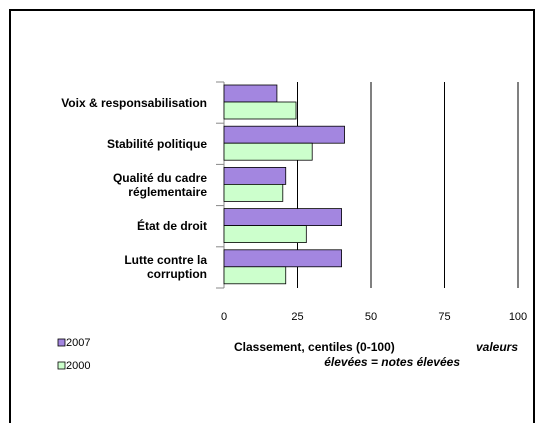  Describe the element at coordinates (224, 317) in the screenshot. I see `x-tick-label: 0` at that location.